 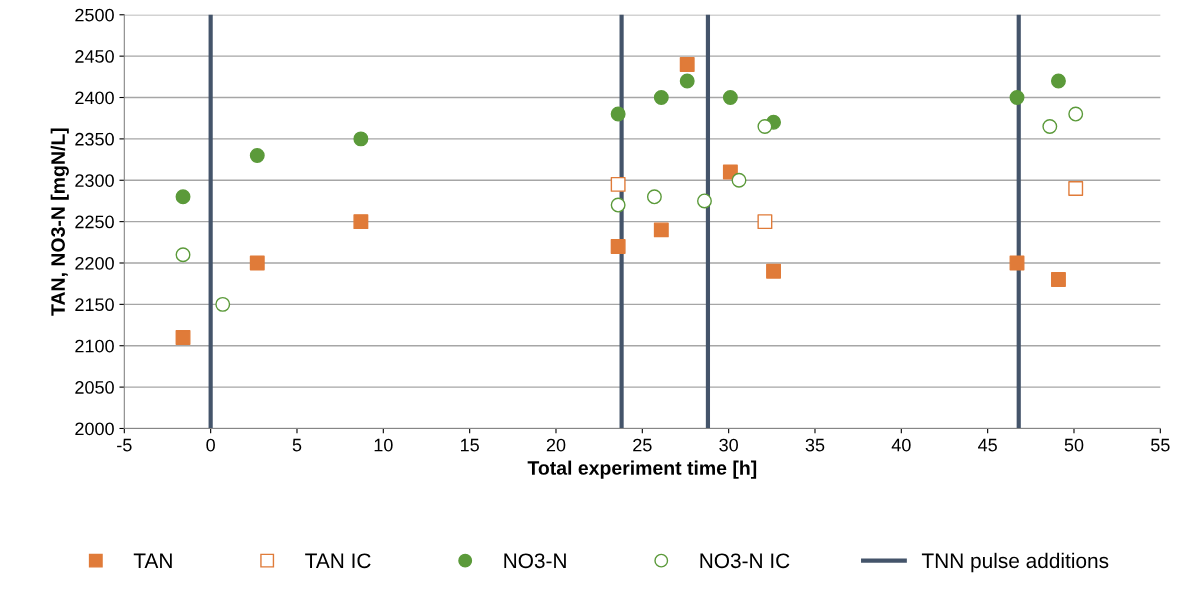 What do you see at coordinates (338, 561) in the screenshot?
I see `legend-label: TAN IC` at bounding box center [338, 561].